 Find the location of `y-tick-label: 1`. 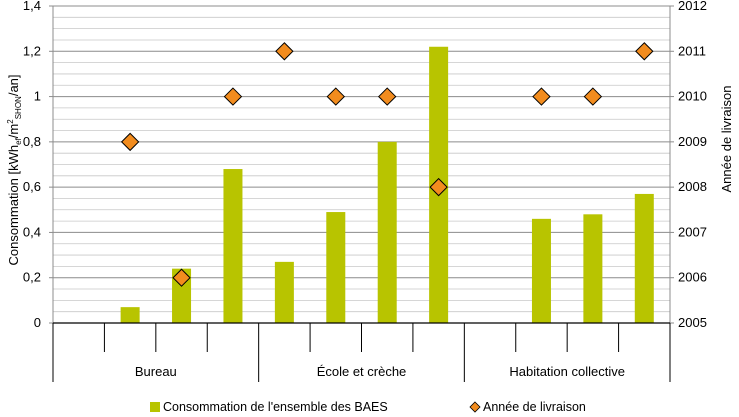

y-tick-label: 1 is located at coordinates (37, 96).